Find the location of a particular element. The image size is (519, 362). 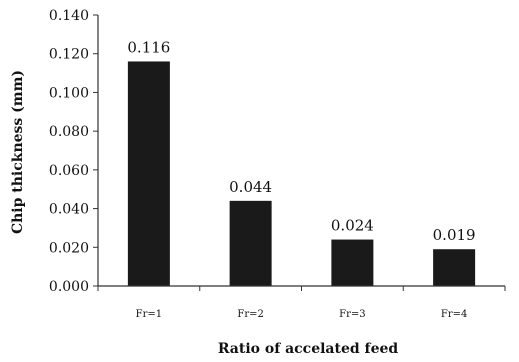

y-tick-label: 0.140 is located at coordinates (69, 16).